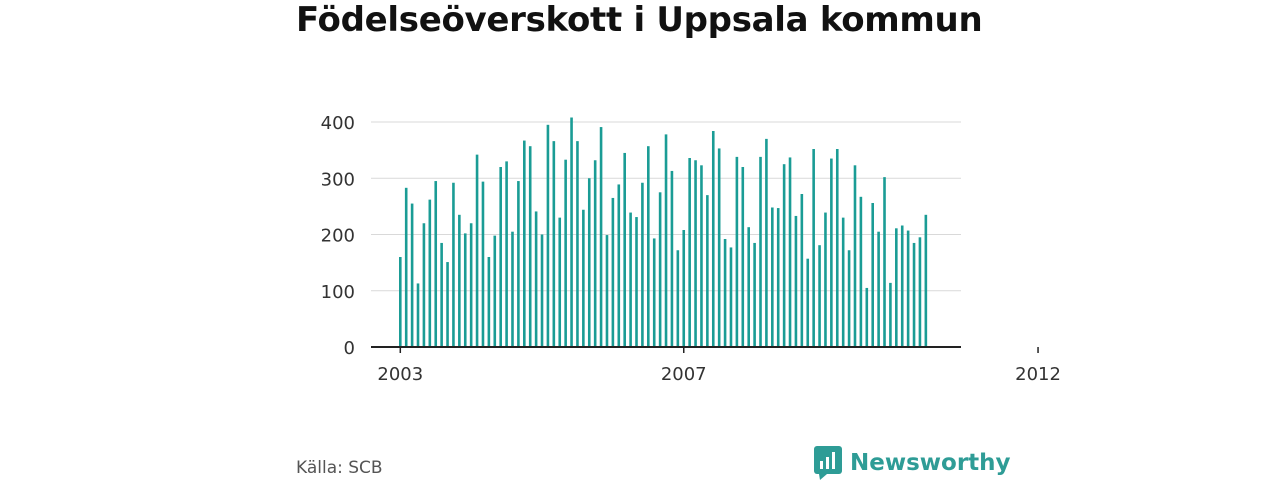  Describe the element at coordinates (828, 463) in the screenshot. I see `newsworthy-logo-icon` at that location.